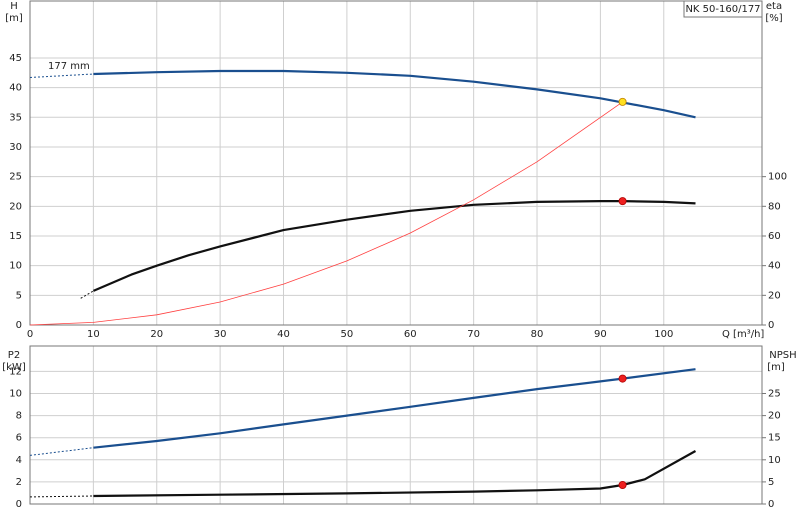 The height and width of the screenshot is (520, 800). I want to click on y-tick-label: 15, so click(15, 236).